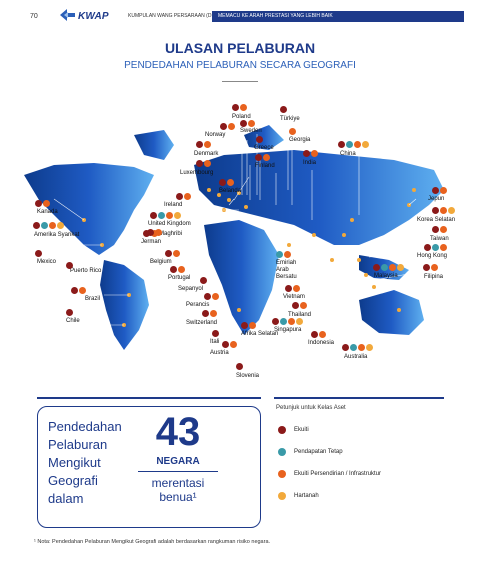 This screenshot has width=480, height=587. I want to click on country-dots-finland, so click(262, 157).